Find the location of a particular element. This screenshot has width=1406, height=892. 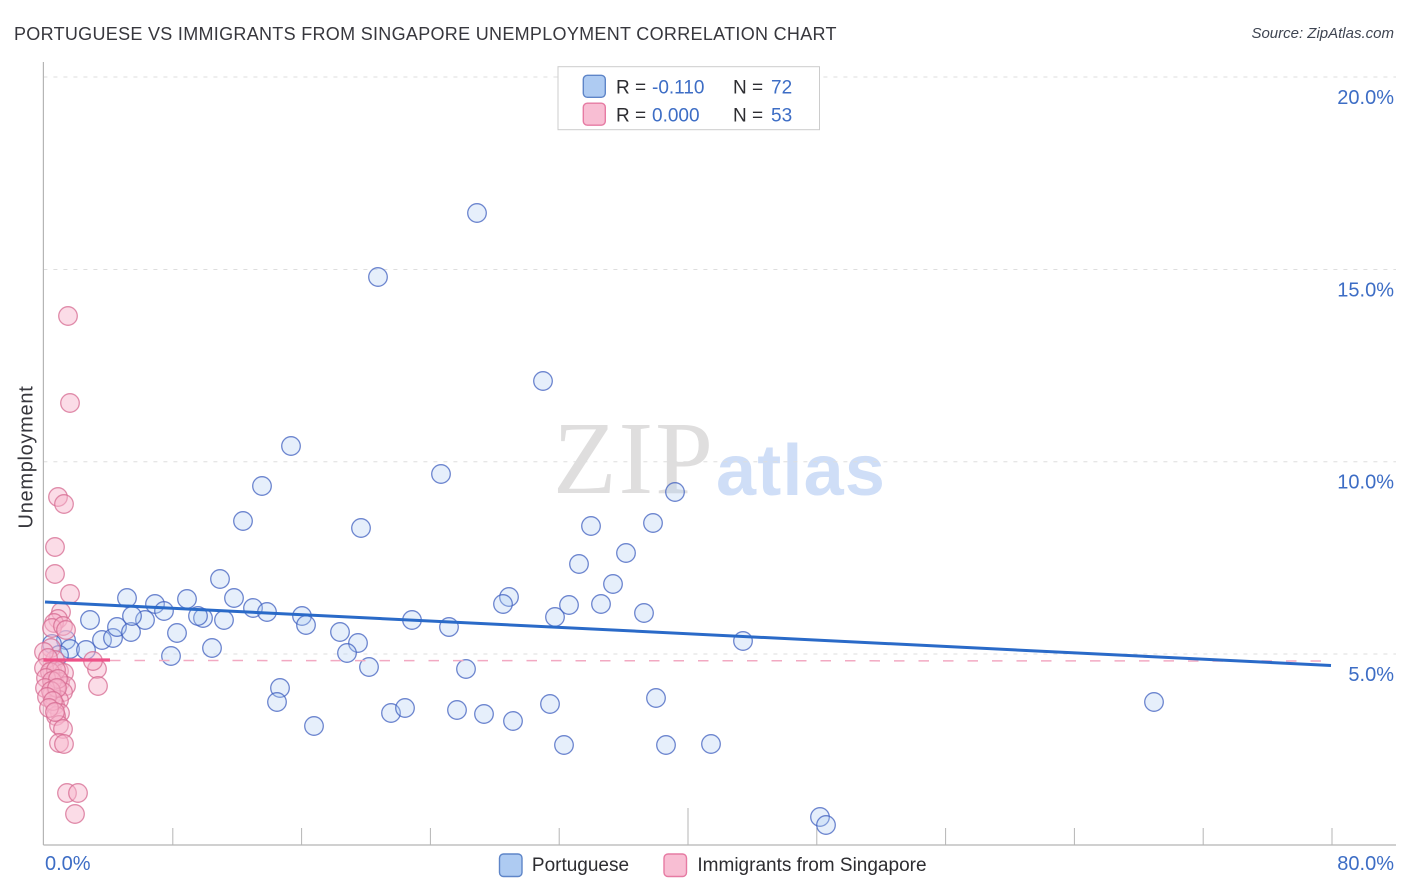

svg-text: 5.0% is located at coordinates (1371, 675).